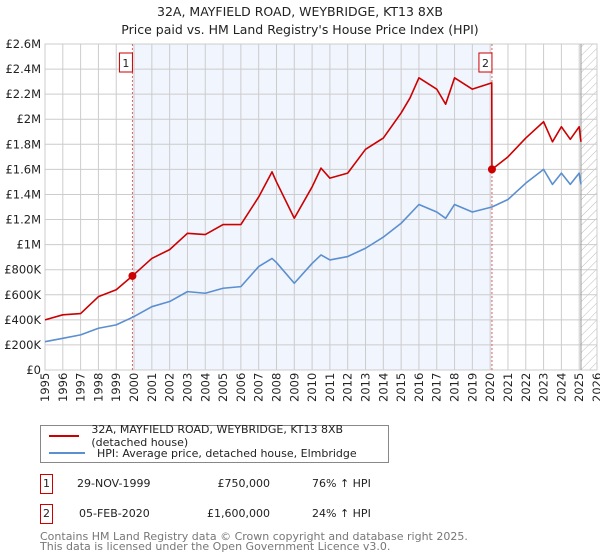 This screenshot has width=600, height=560. I want to click on x-tick-label: 2000, so click(134, 387).